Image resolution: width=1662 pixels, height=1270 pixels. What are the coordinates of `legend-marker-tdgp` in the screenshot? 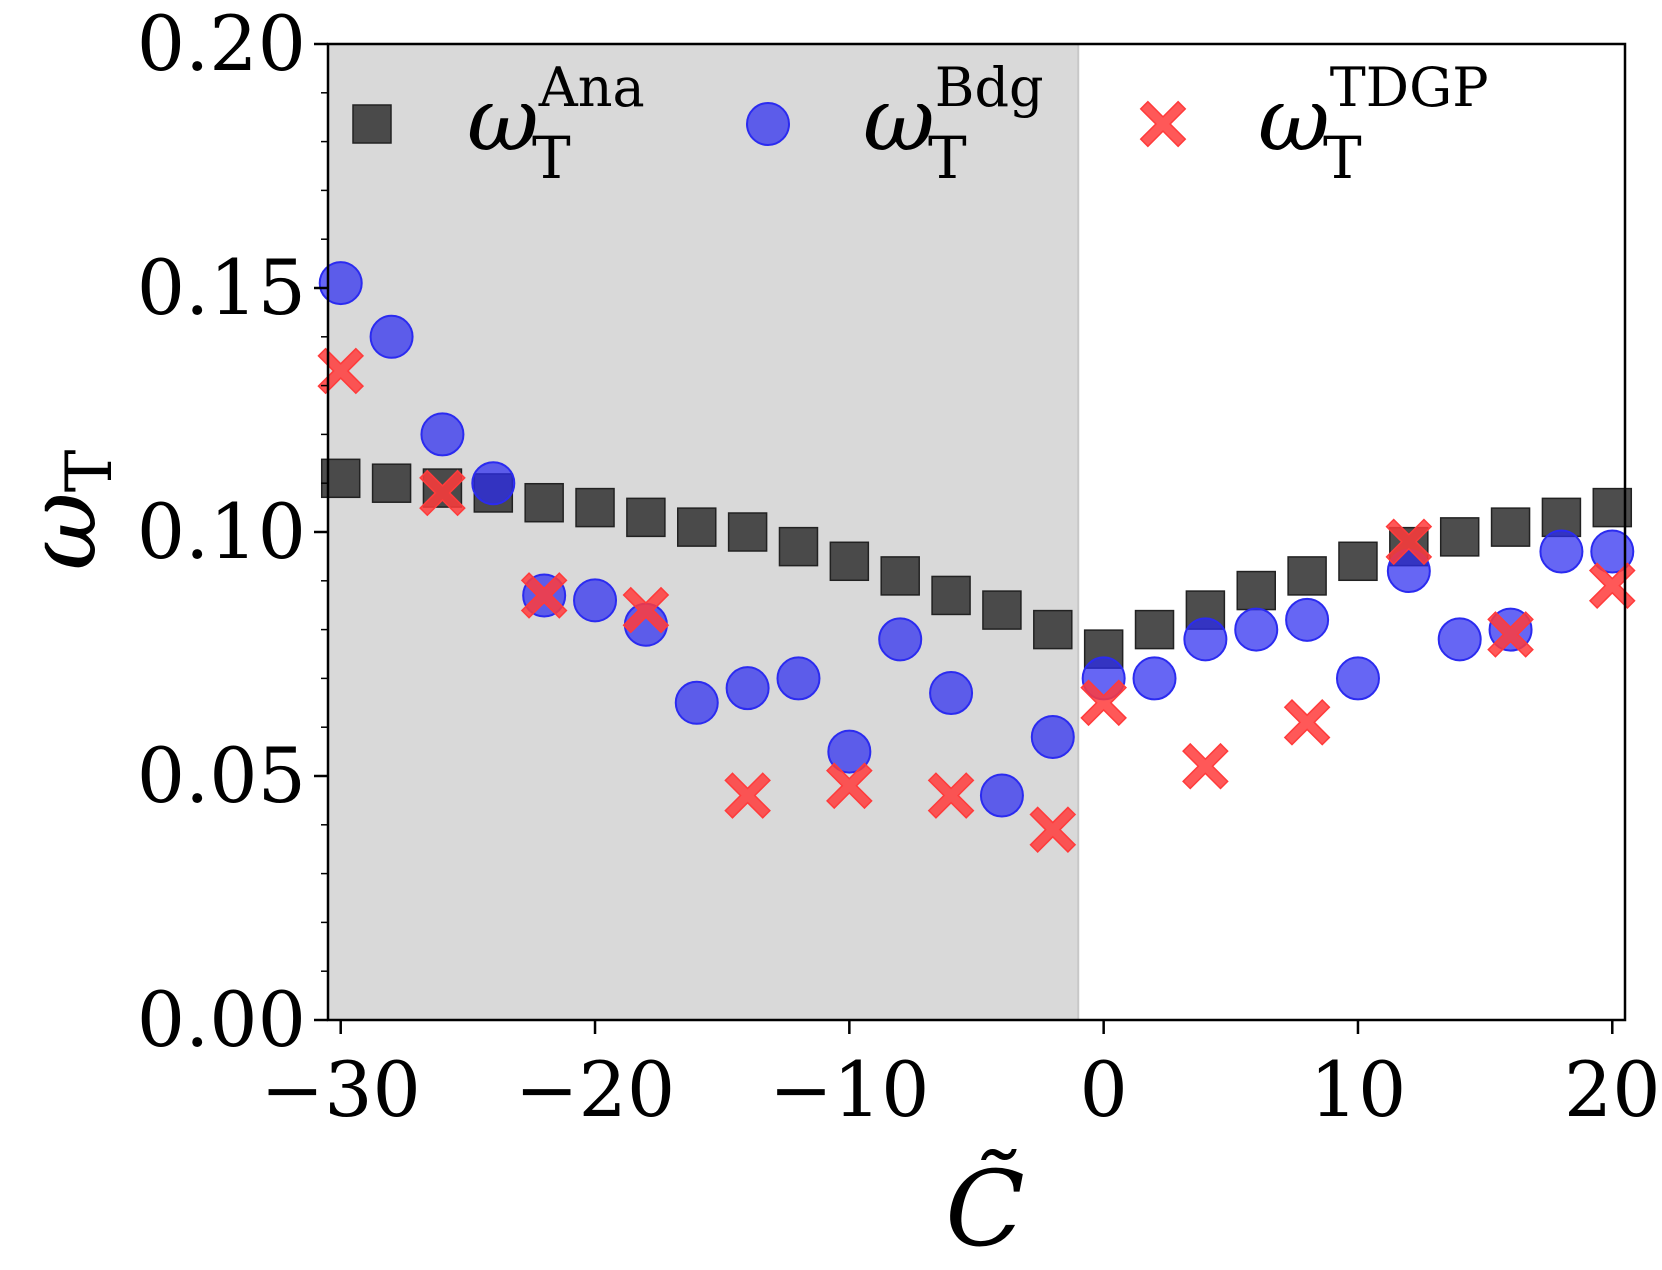 It's located at (1163, 124).